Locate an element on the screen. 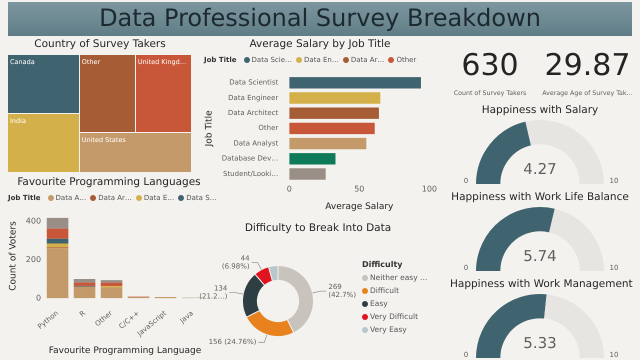  chart-title: Favourite Programming Languages is located at coordinates (109, 182).